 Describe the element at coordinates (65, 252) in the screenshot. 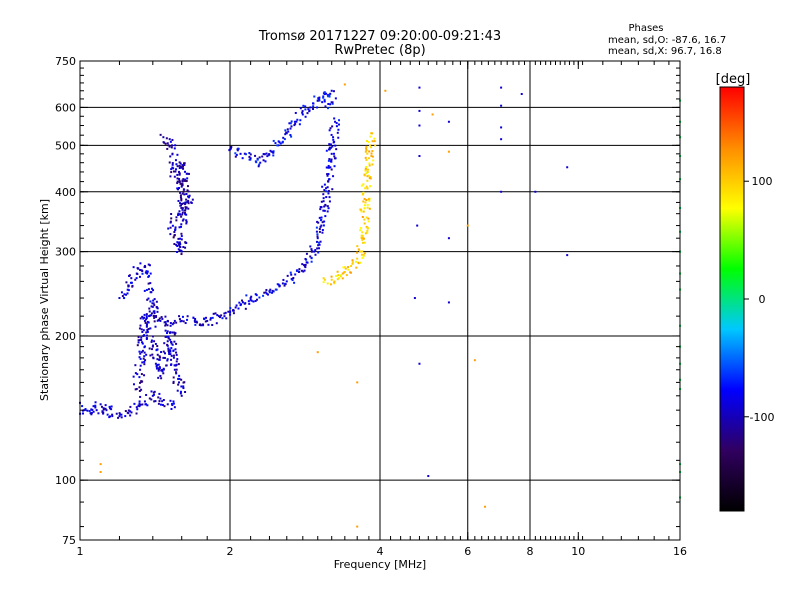

I see `y-tick-label: 300` at that location.